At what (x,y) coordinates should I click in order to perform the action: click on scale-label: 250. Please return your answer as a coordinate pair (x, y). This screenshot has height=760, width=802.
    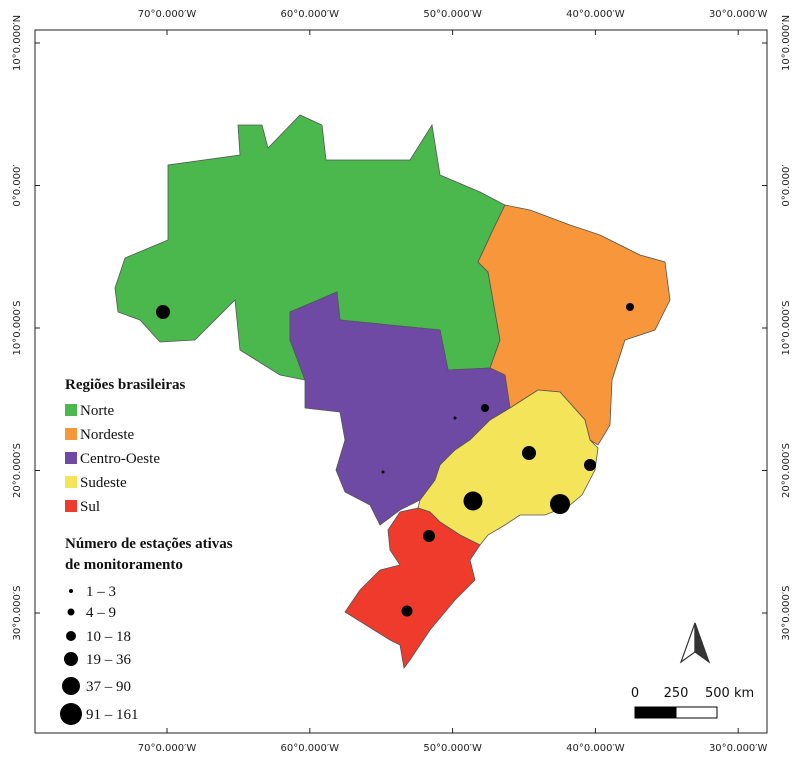
    Looking at the image, I should click on (676, 693).